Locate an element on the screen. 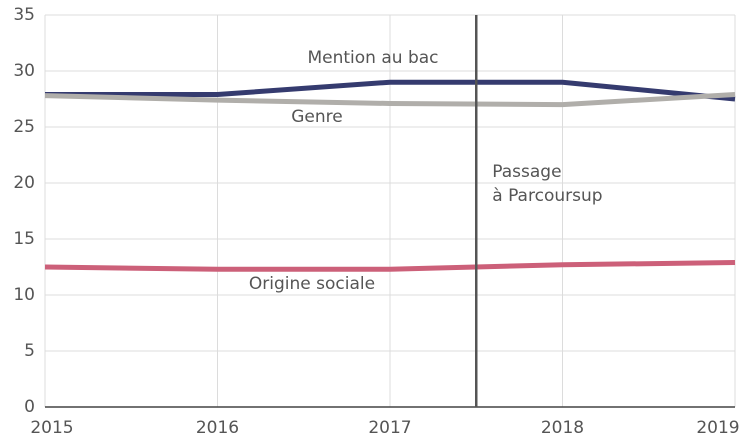 Image resolution: width=743 pixels, height=438 pixels. y-tick-label: 25 is located at coordinates (24, 127).